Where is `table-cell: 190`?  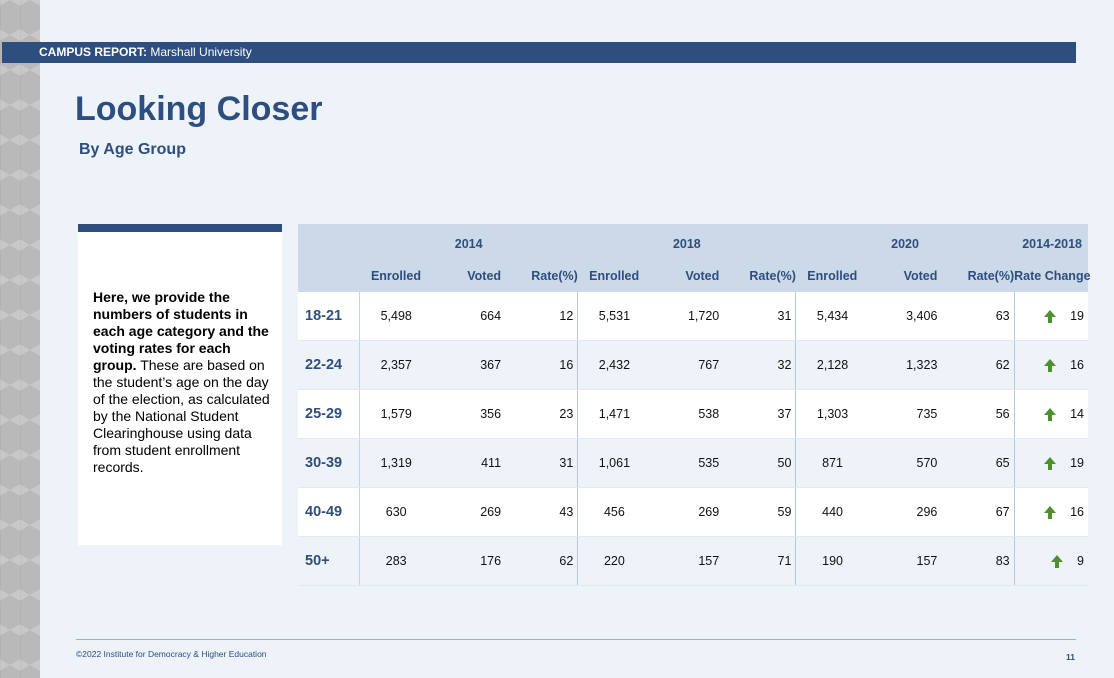 table-cell: 190 is located at coordinates (832, 561).